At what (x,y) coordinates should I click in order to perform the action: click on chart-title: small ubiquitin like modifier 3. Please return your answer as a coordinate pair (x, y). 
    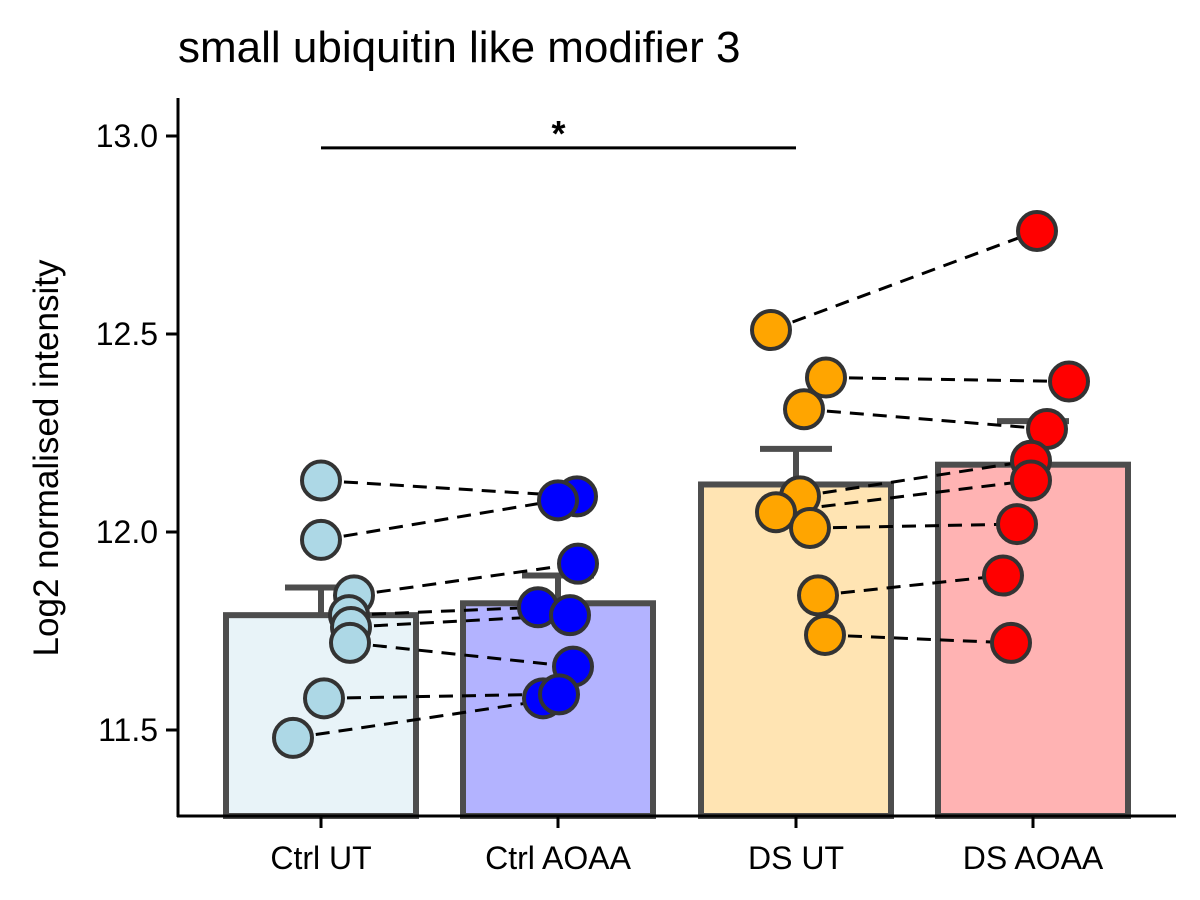
    Looking at the image, I should click on (459, 47).